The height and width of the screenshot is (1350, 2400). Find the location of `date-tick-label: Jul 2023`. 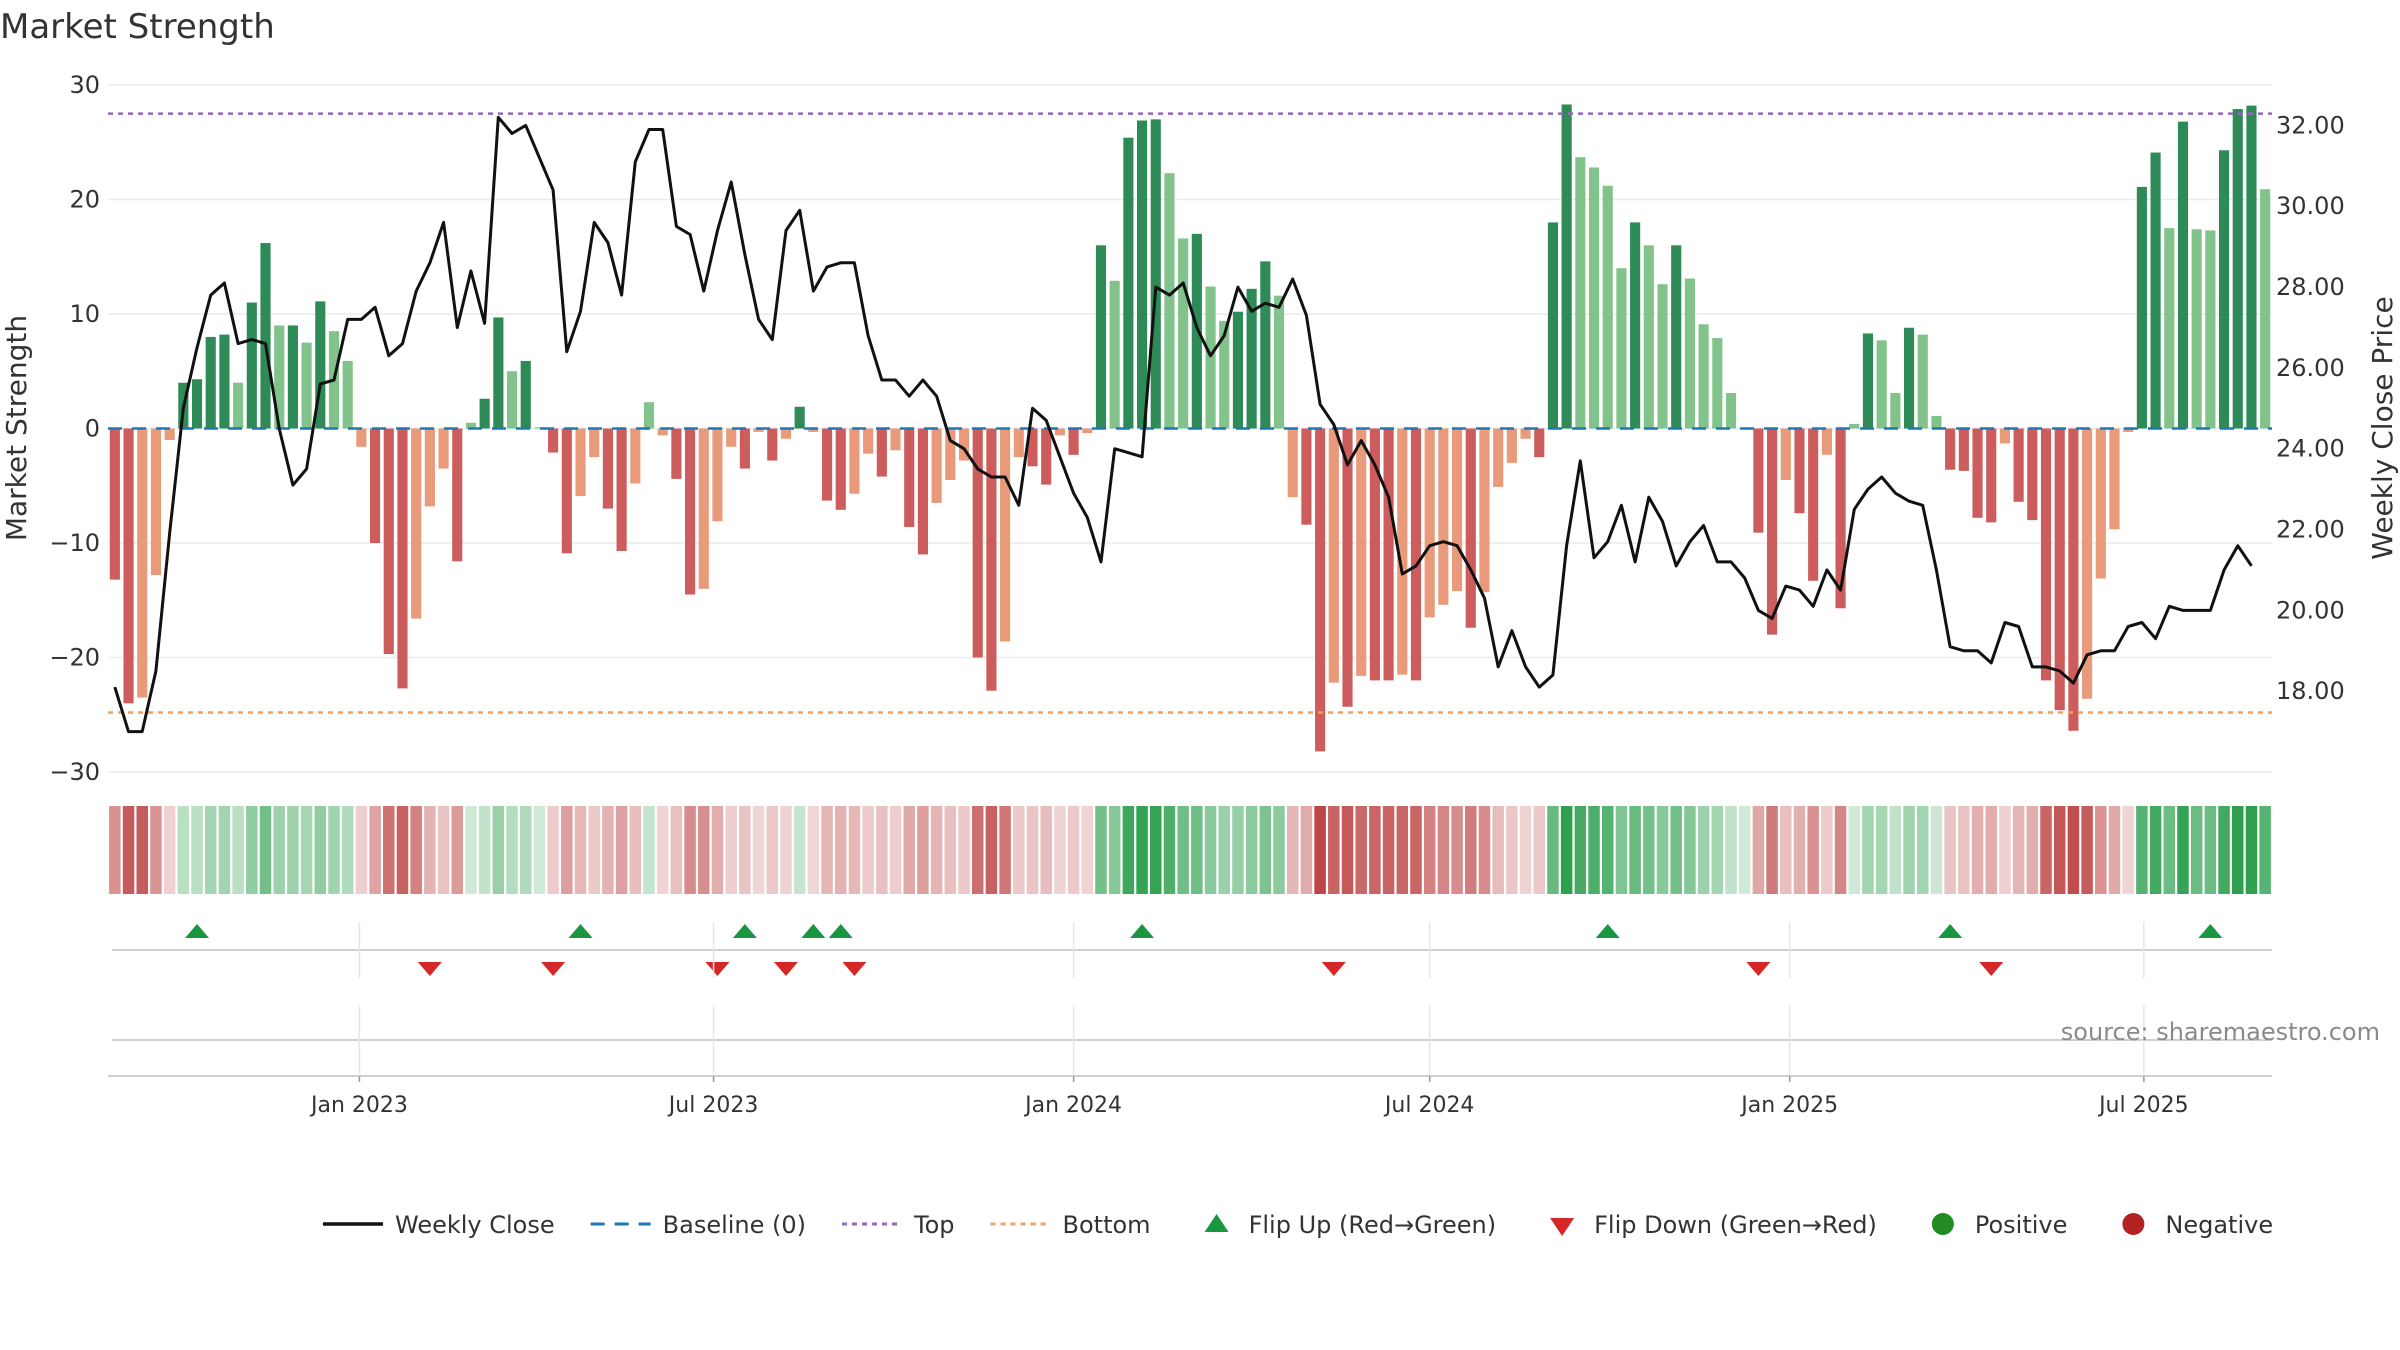

date-tick-label: Jul 2023 is located at coordinates (713, 1105).